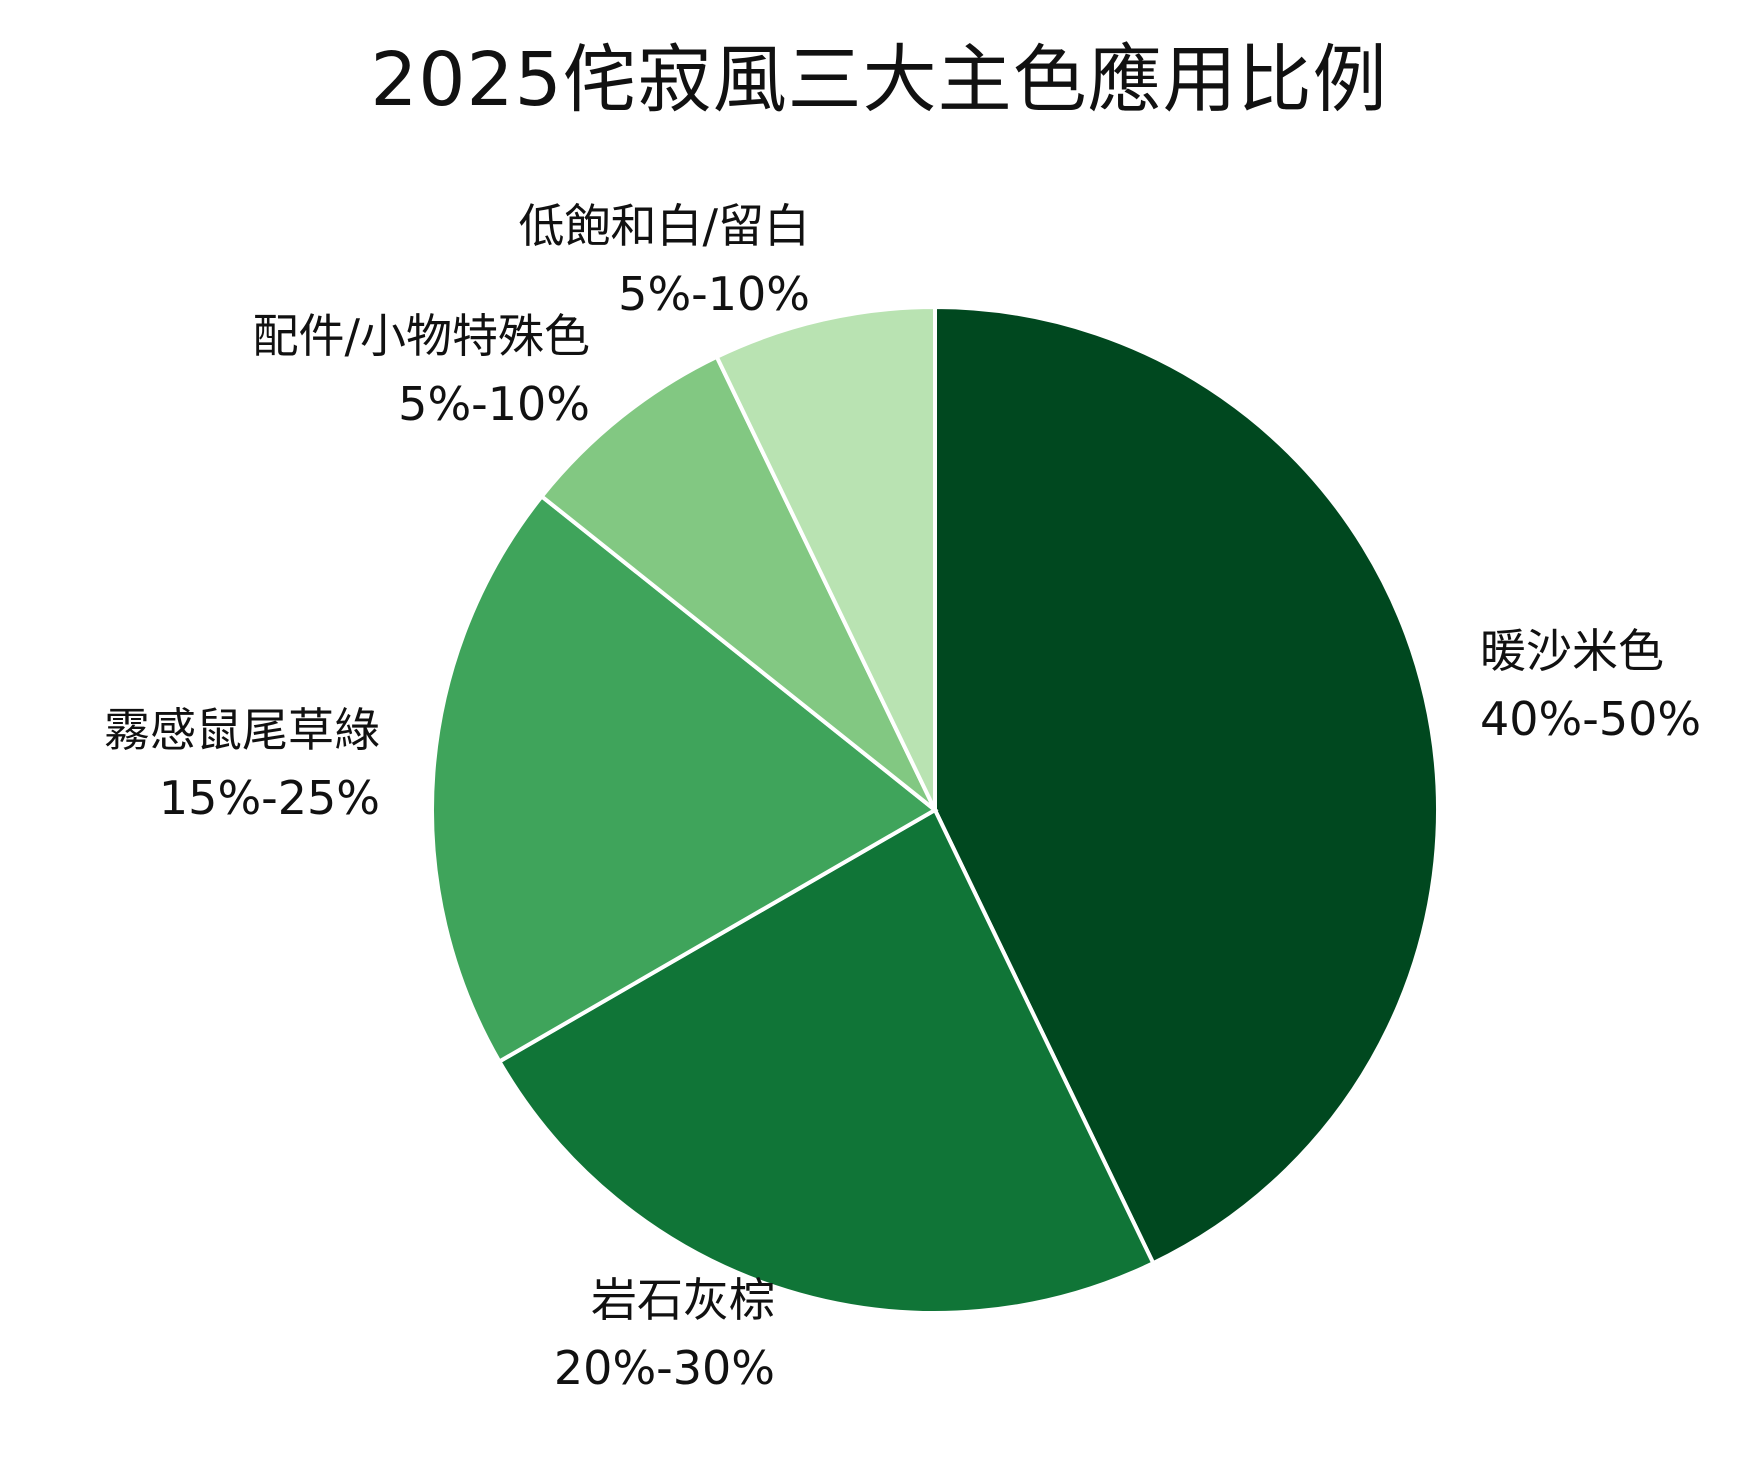 Image resolution: width=1758 pixels, height=1468 pixels. What do you see at coordinates (642, 1334) in the screenshot?
I see `slice-label-rock-gray: 岩石灰棕 20%-30%` at bounding box center [642, 1334].